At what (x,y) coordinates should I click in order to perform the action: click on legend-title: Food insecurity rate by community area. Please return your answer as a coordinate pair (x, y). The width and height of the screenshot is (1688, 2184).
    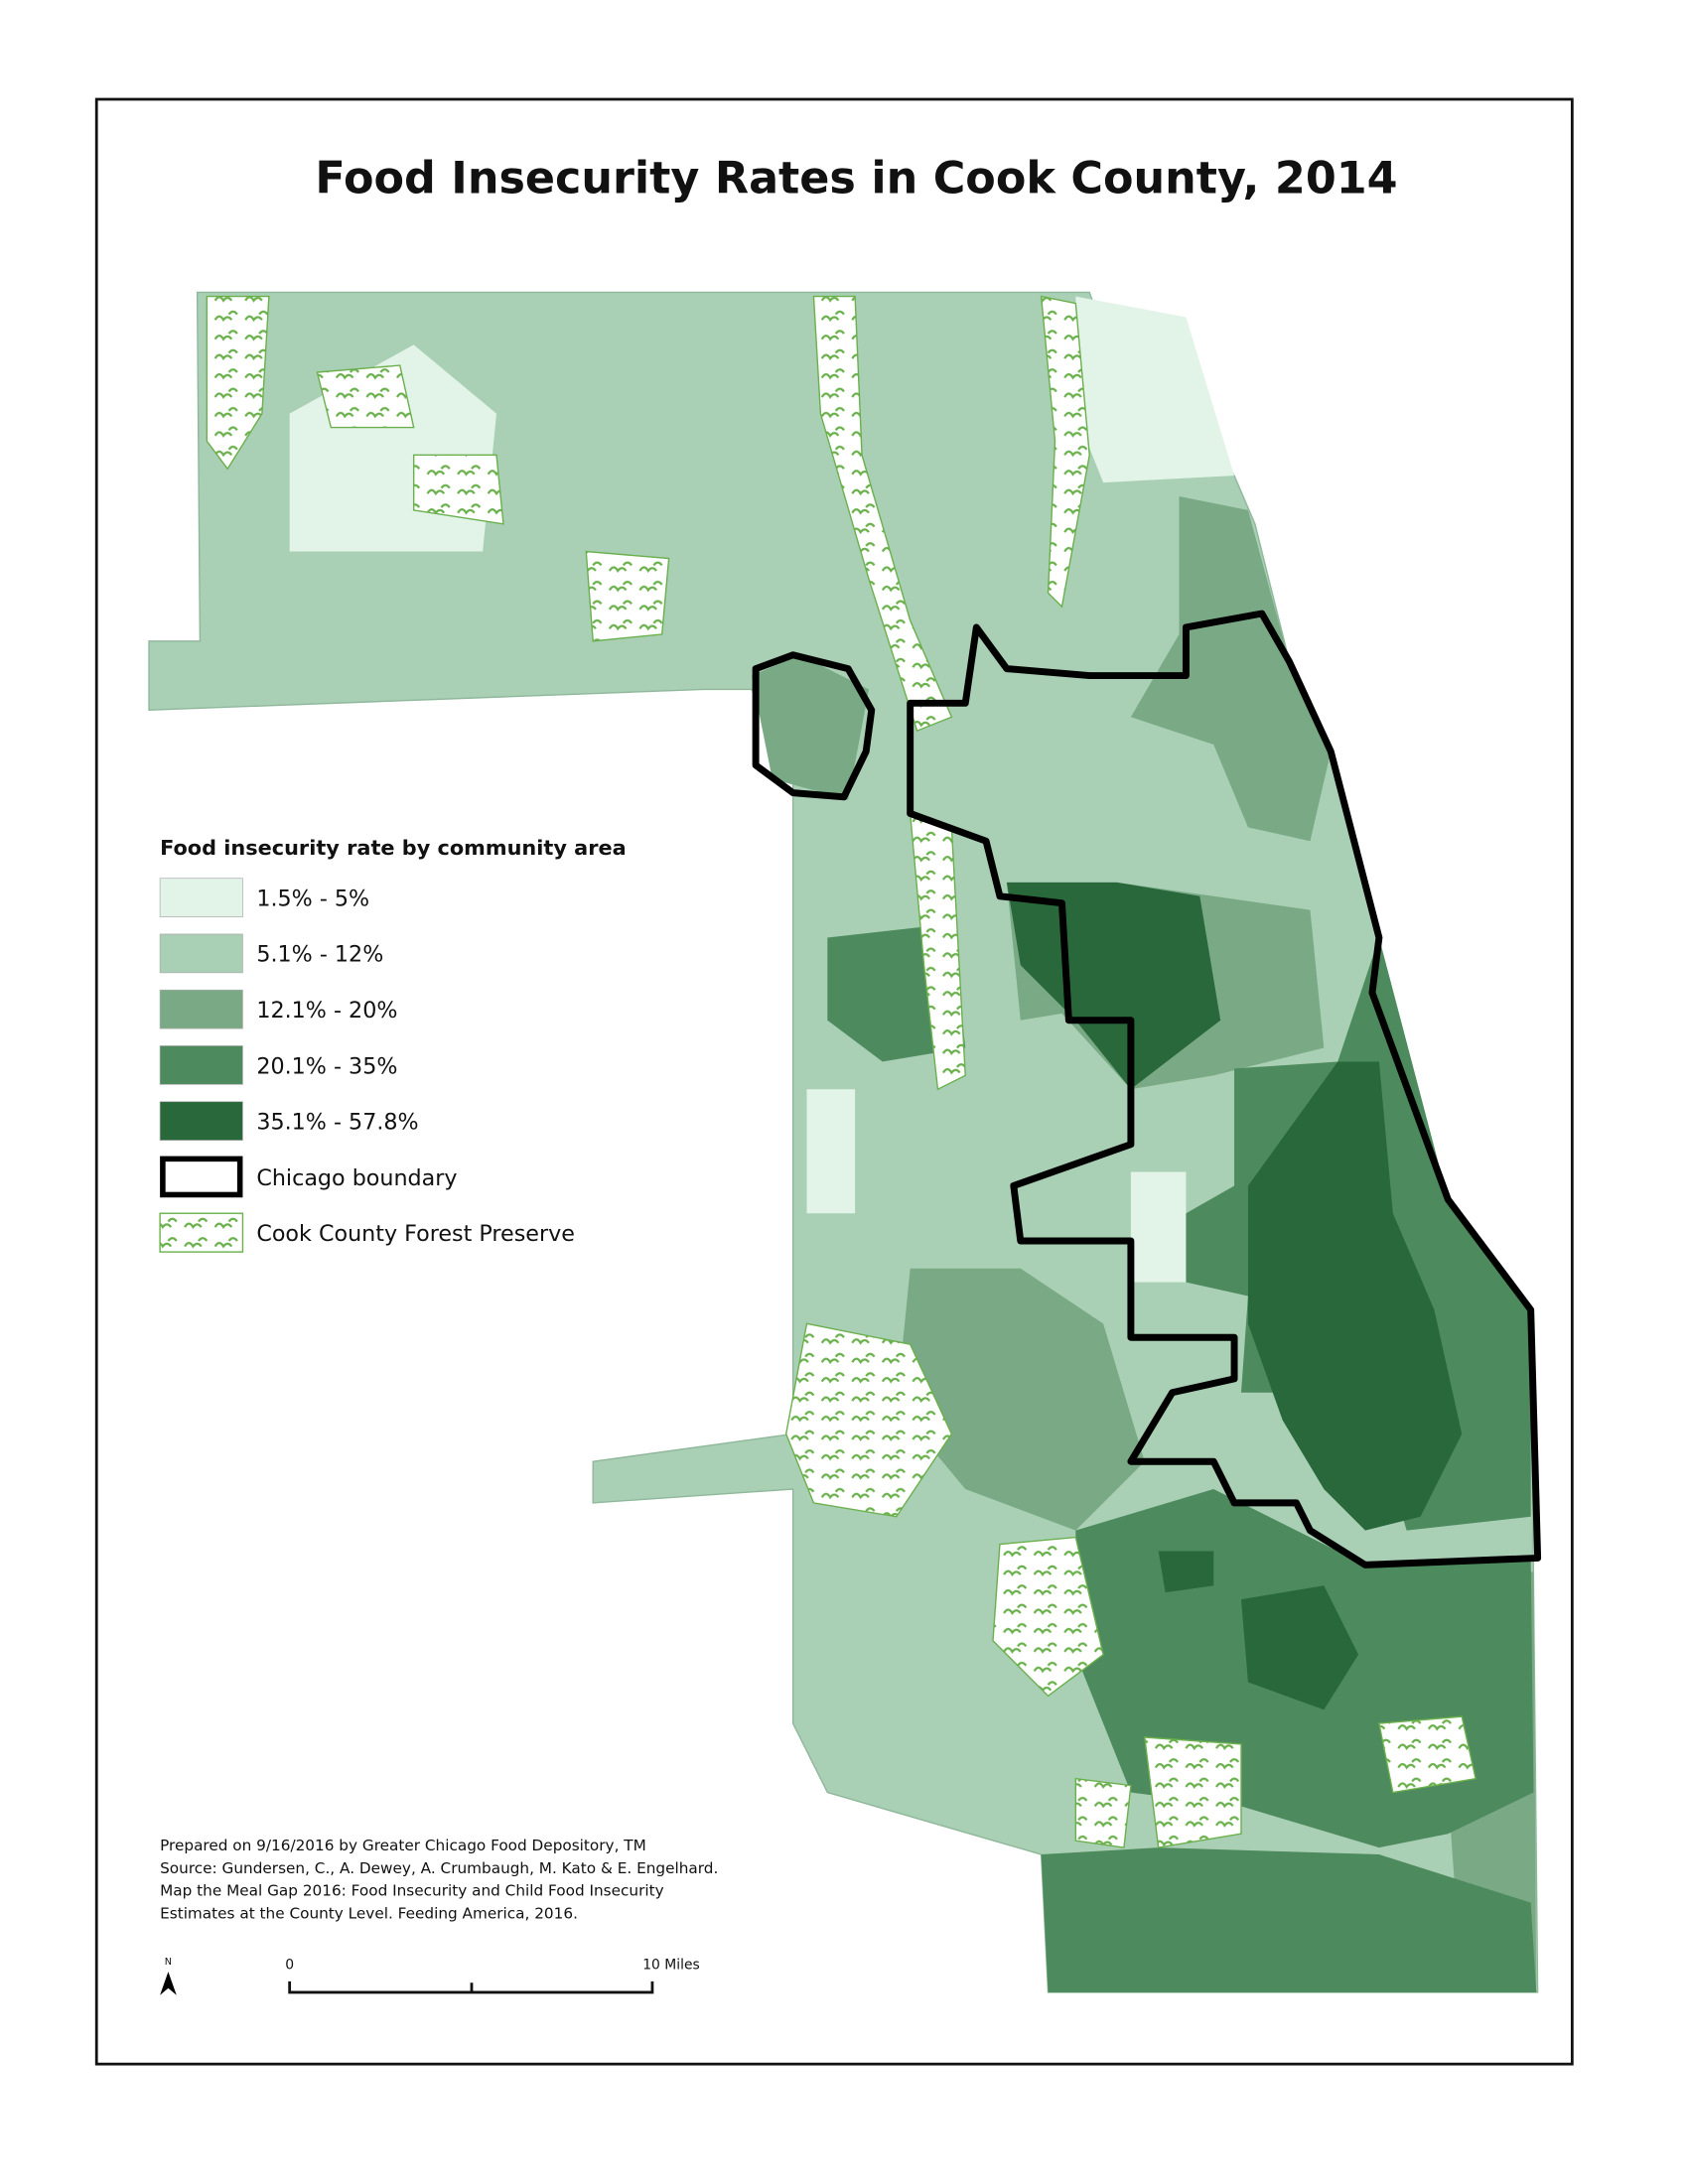
    Looking at the image, I should click on (393, 848).